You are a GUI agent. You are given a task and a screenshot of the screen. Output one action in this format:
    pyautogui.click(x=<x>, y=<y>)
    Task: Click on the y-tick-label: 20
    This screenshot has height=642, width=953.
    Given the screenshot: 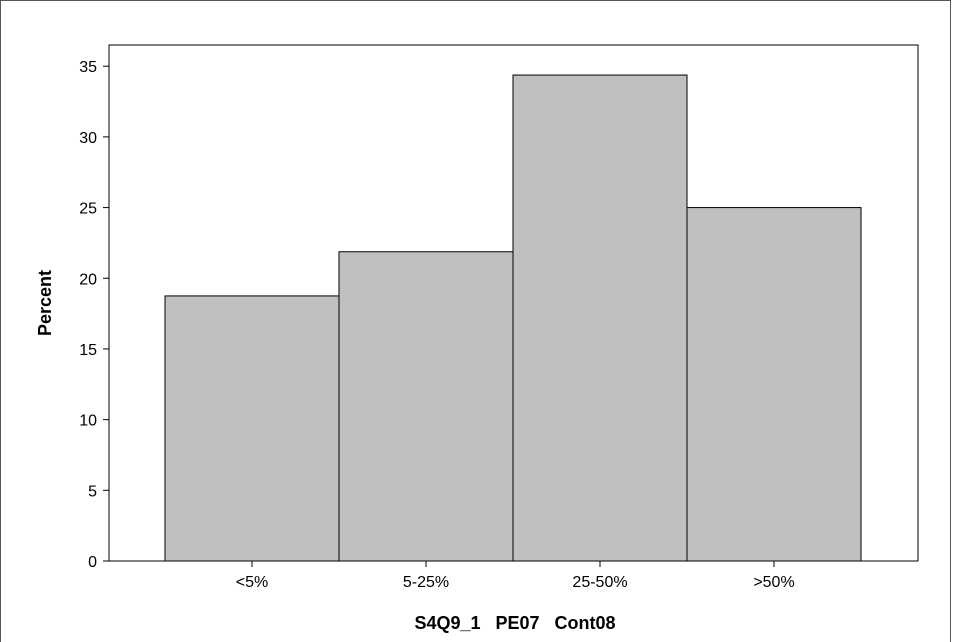 What is the action you would take?
    pyautogui.click(x=88, y=279)
    